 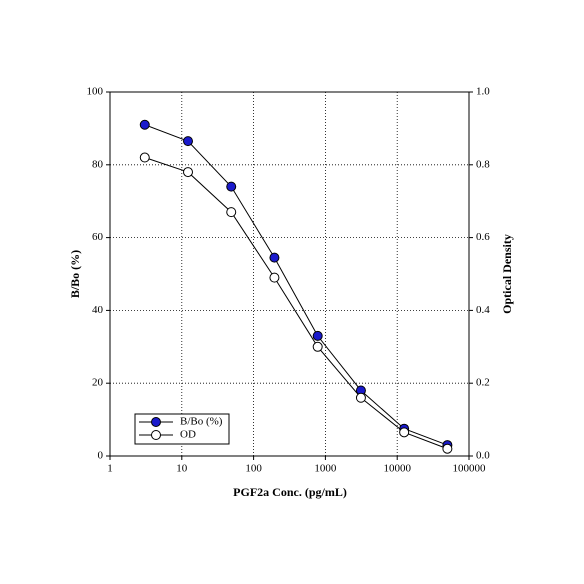 I want to click on x-tick-label: 1000, so click(x=325, y=469).